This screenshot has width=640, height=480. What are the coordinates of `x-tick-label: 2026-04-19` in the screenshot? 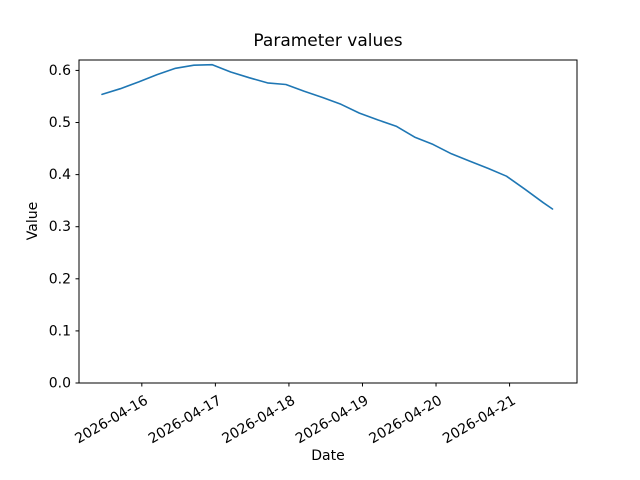 It's located at (332, 420).